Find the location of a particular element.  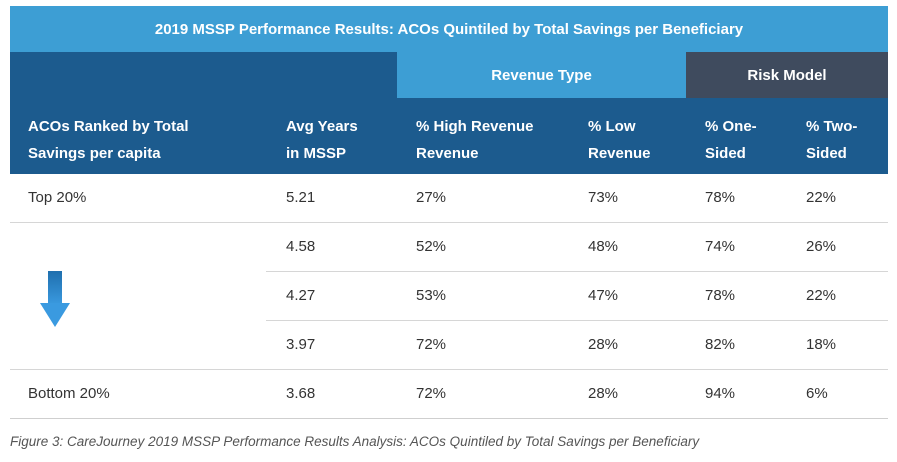

column-header-two-line2: Sided is located at coordinates (826, 153).